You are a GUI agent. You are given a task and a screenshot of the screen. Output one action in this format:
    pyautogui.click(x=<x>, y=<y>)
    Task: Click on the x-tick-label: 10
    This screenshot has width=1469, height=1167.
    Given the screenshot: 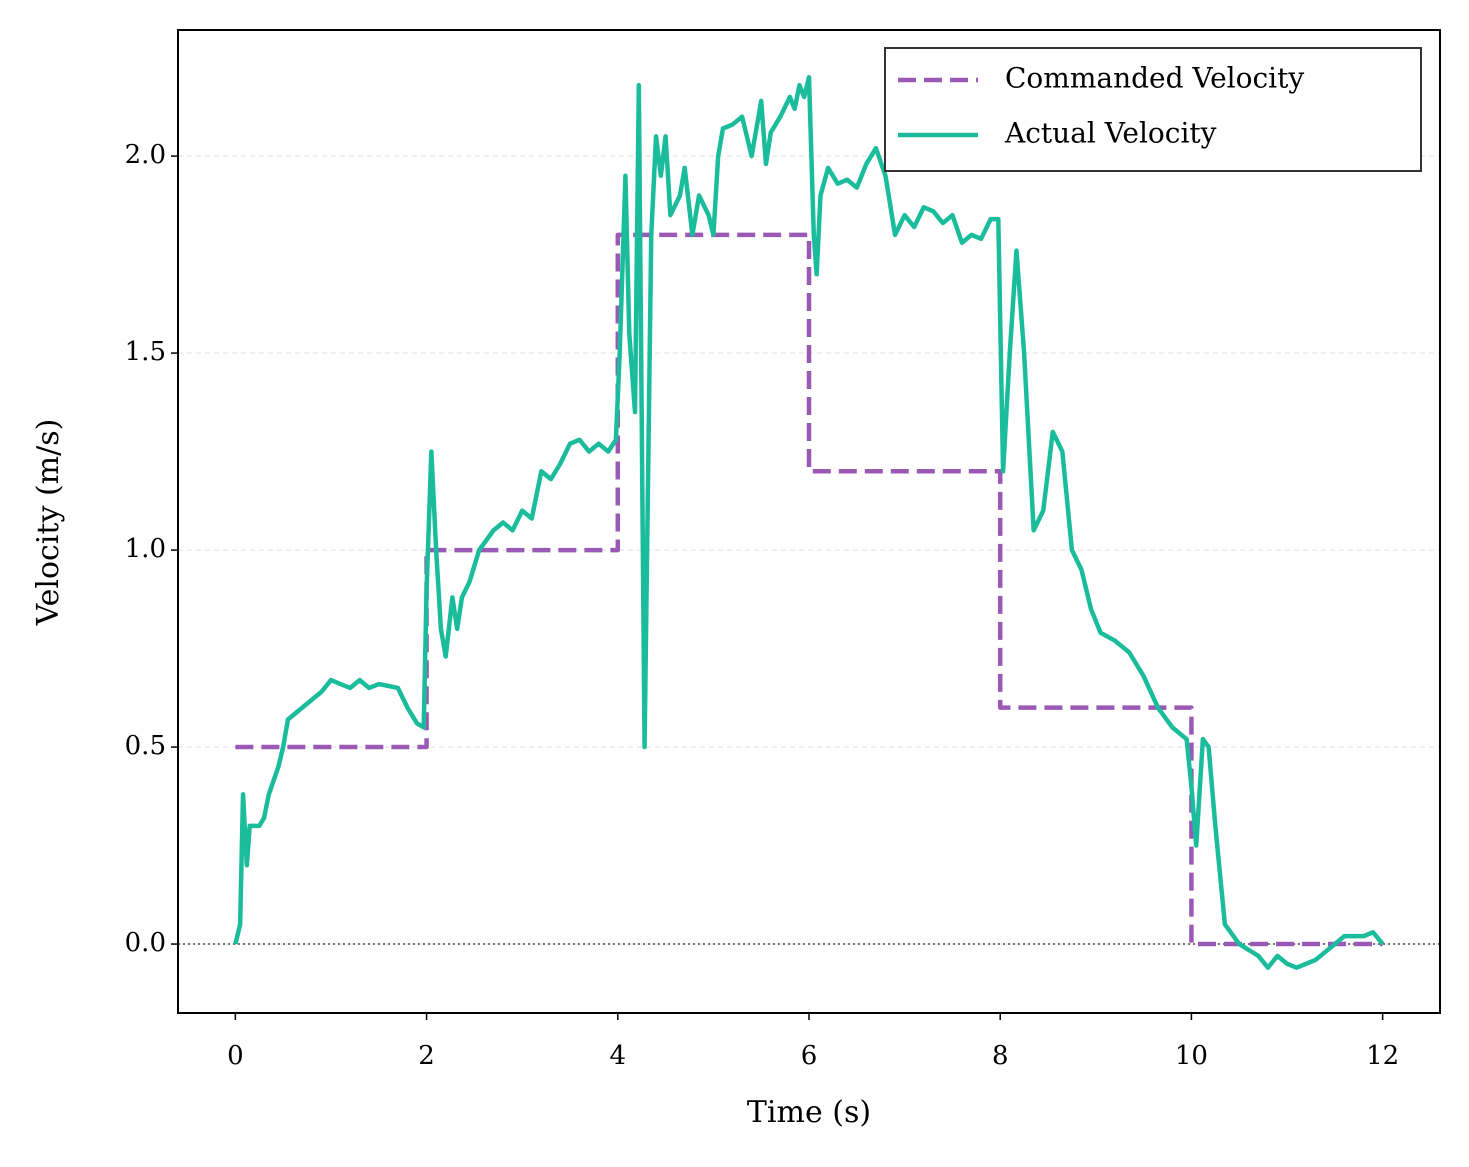 What is the action you would take?
    pyautogui.click(x=1191, y=1056)
    